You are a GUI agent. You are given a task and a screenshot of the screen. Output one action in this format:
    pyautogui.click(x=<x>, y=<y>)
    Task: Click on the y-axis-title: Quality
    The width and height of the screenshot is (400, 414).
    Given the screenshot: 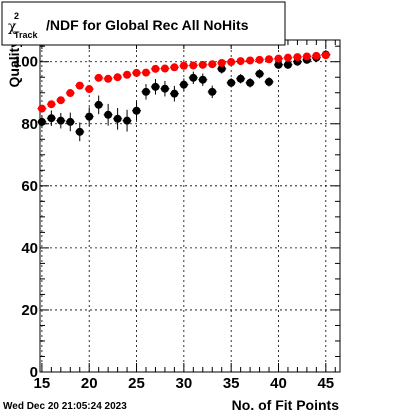 What is the action you would take?
    pyautogui.click(x=14, y=64)
    